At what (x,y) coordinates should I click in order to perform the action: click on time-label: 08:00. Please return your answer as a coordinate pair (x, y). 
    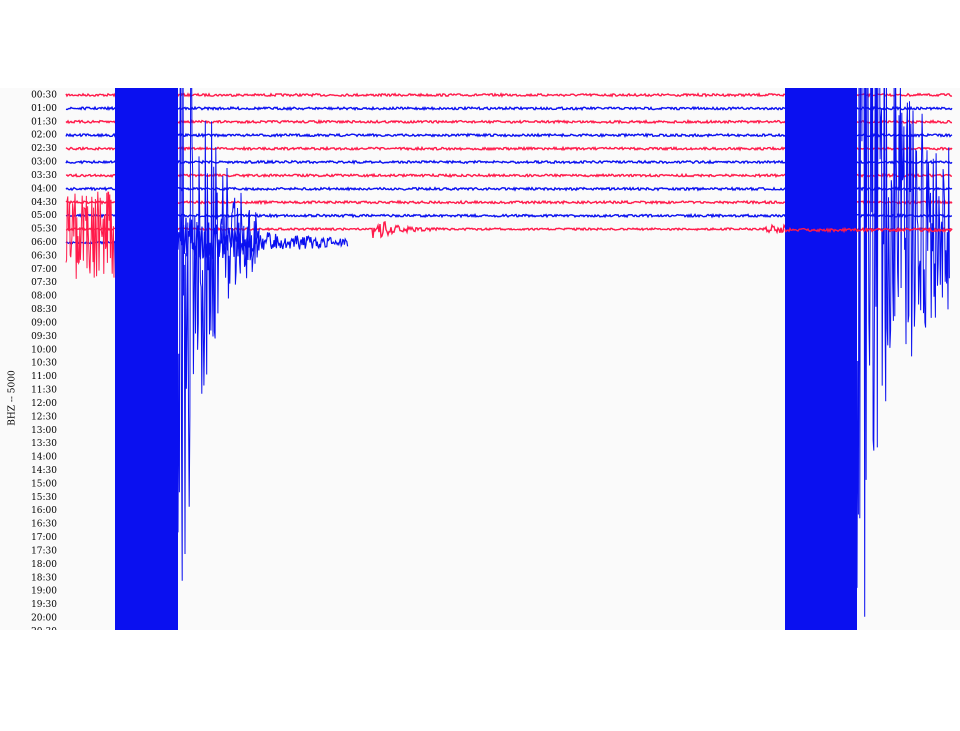
    Looking at the image, I should click on (44, 297).